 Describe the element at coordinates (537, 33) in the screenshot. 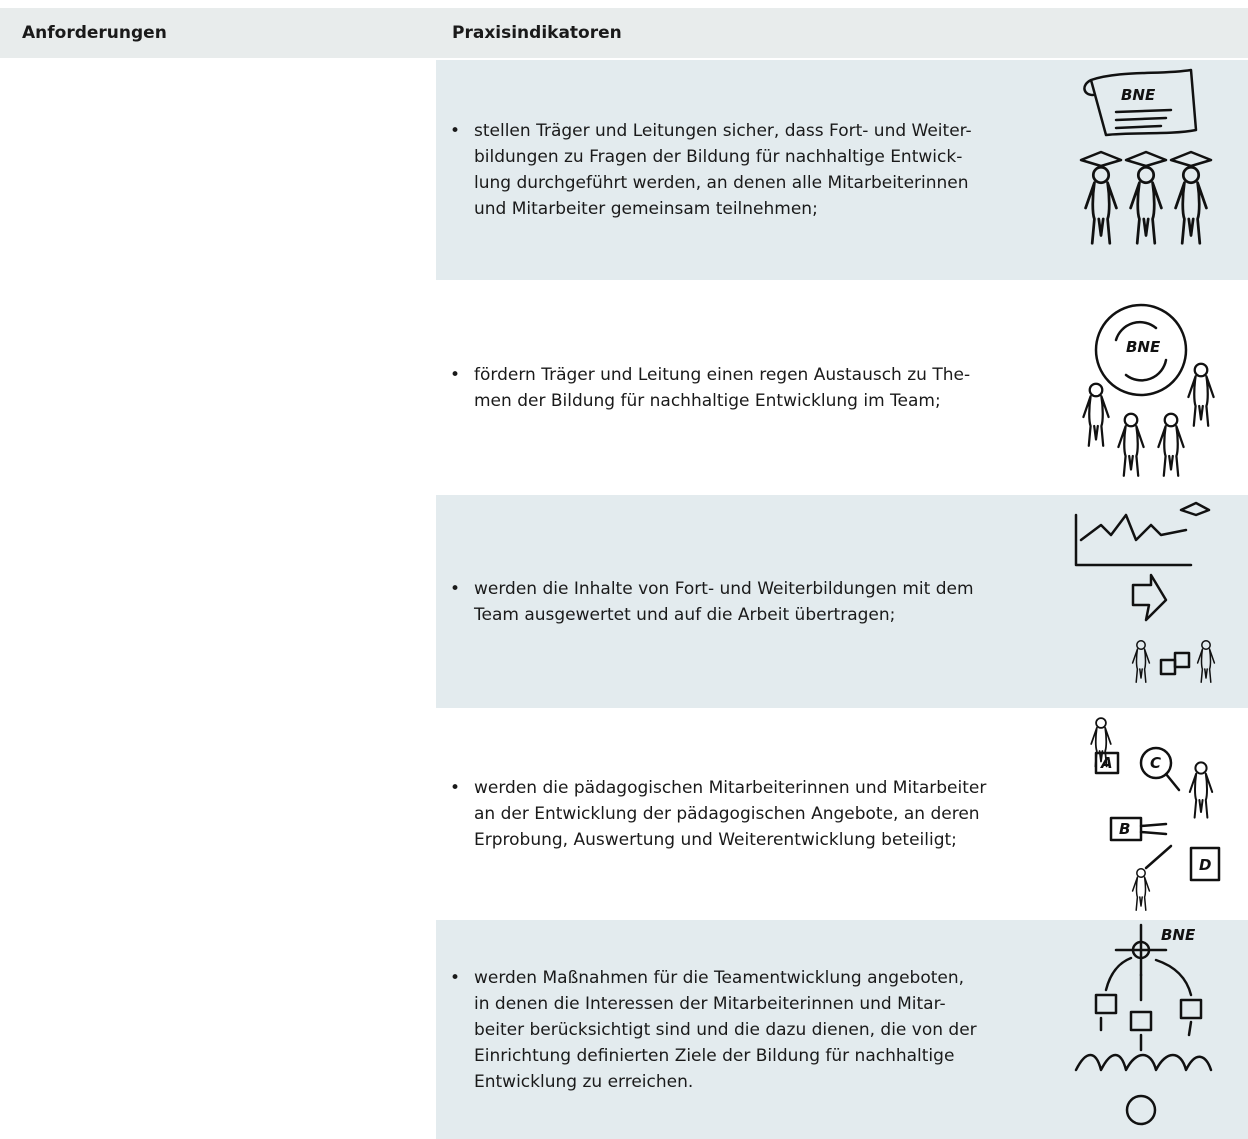

I see `header-cell: Praxisindikatoren` at that location.